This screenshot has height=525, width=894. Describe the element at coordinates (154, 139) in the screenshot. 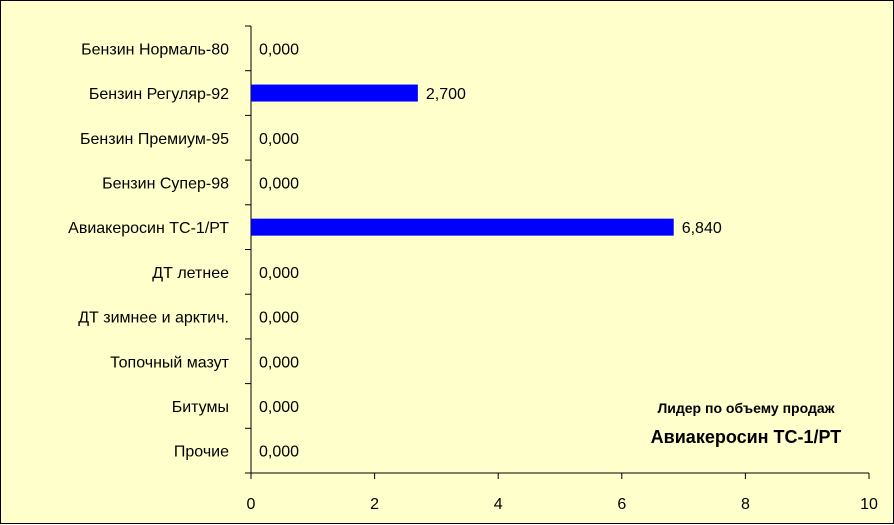

I see `category-label: Бензин Премиум-95` at that location.